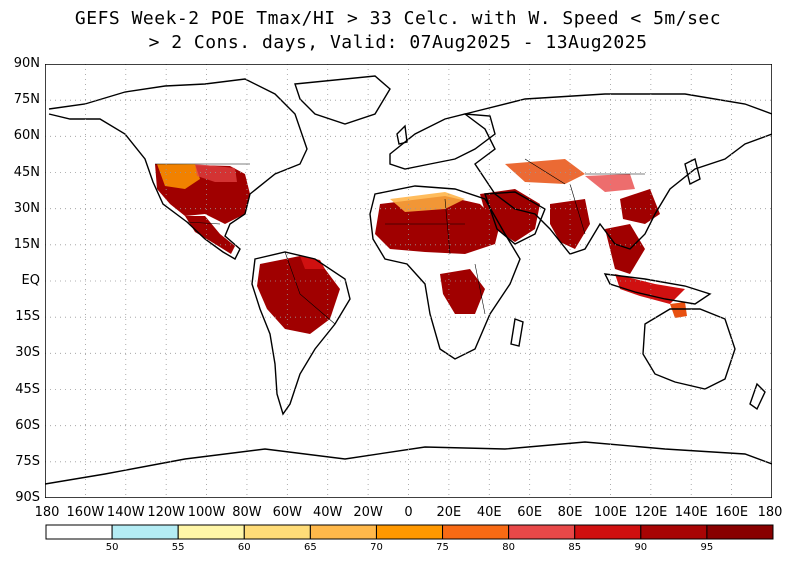 This screenshot has width=796, height=563. Describe the element at coordinates (112, 547) in the screenshot. I see `colorbar-tick-label: 50` at that location.